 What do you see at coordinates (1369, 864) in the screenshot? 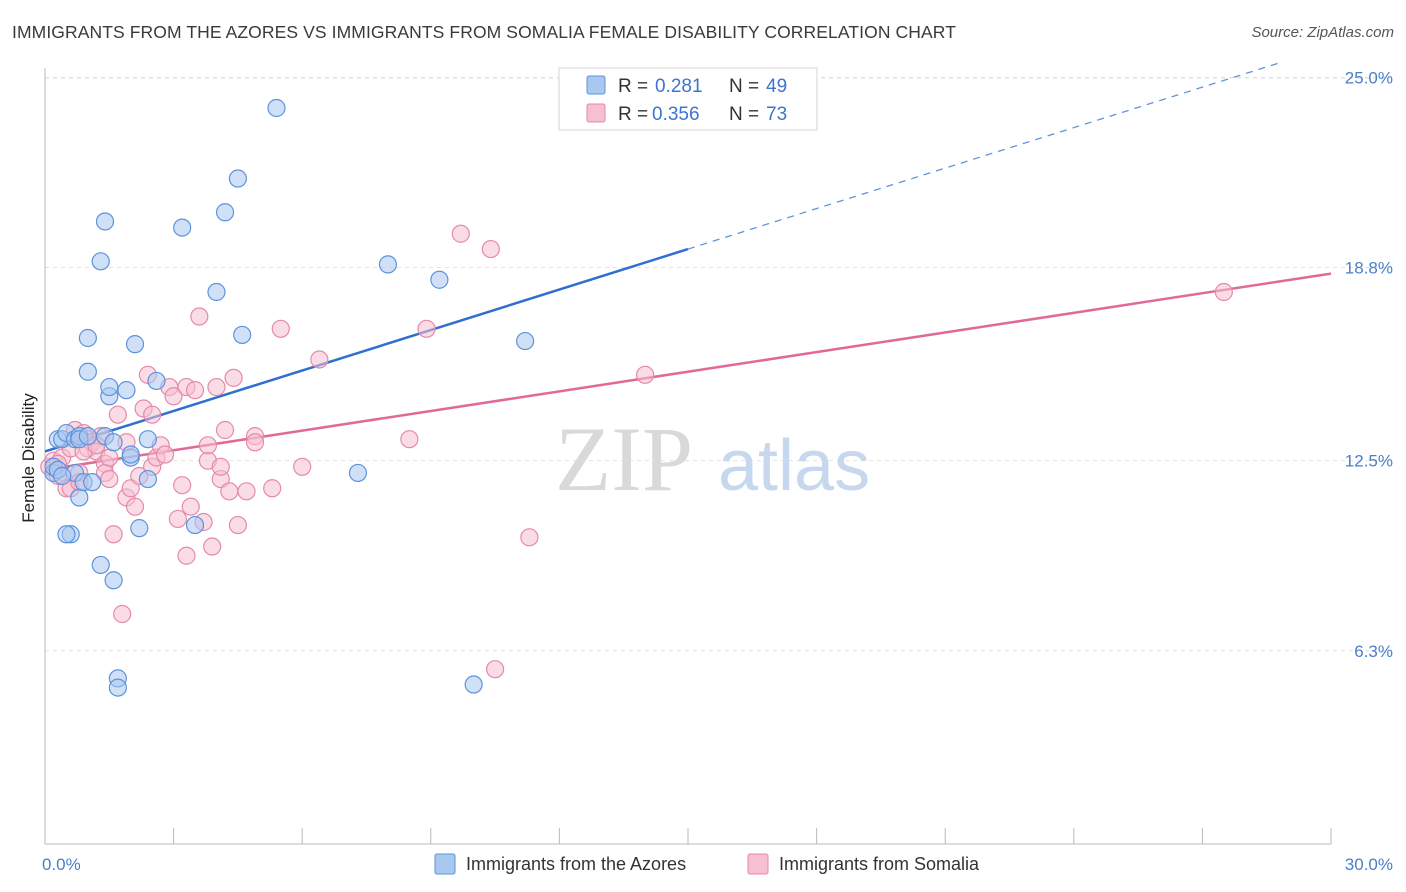
I see `x-tick-label: 30.0%` at bounding box center [1369, 864].